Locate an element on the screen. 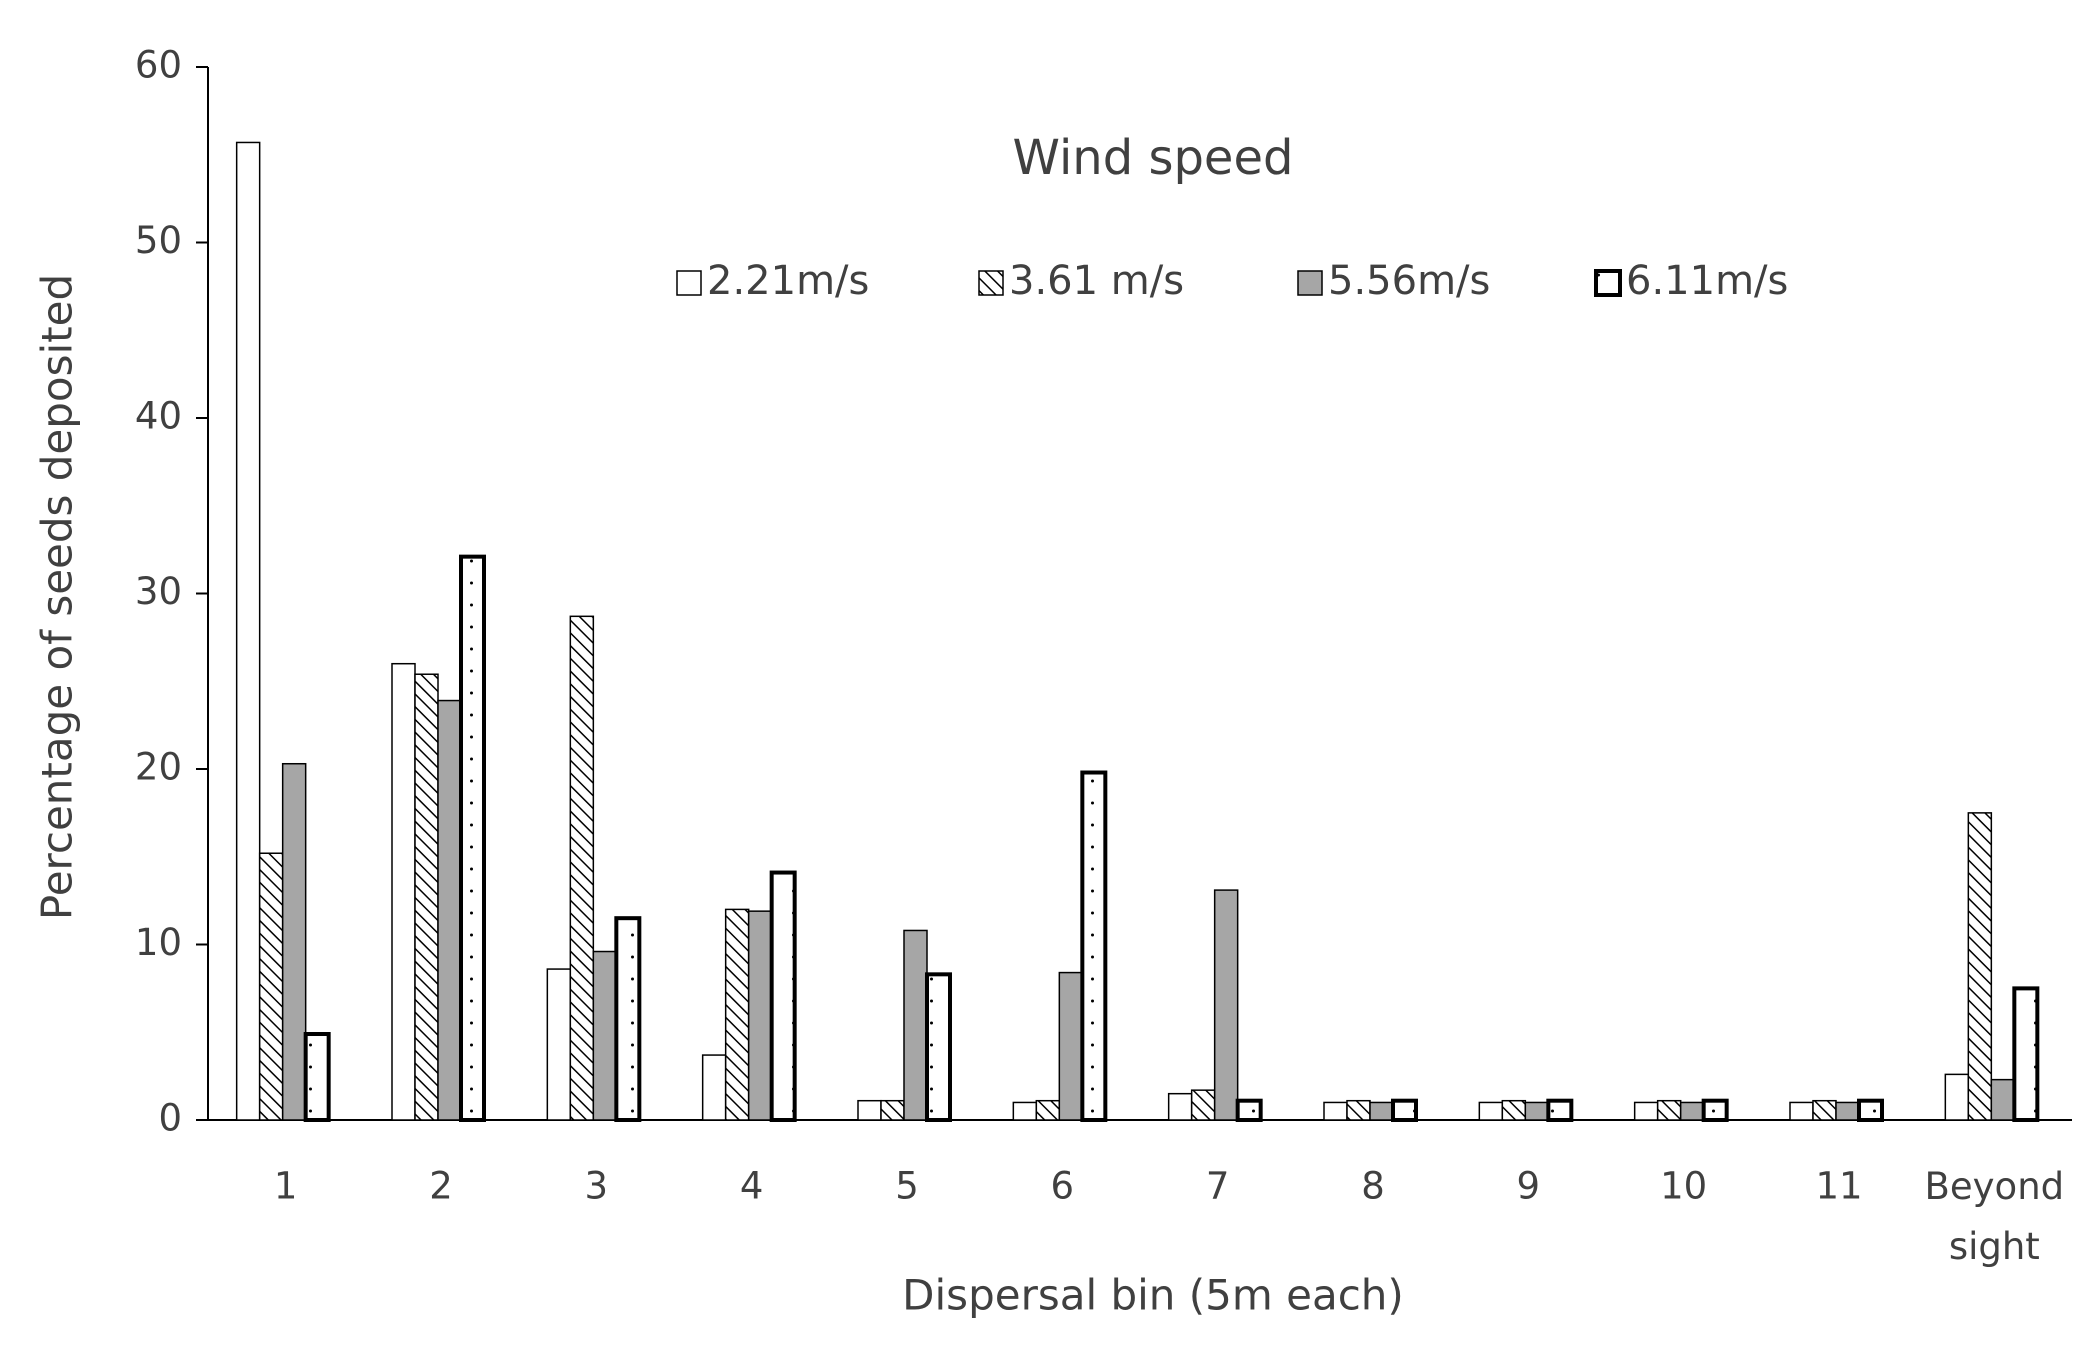  y-tick-label: 50 is located at coordinates (158, 240).